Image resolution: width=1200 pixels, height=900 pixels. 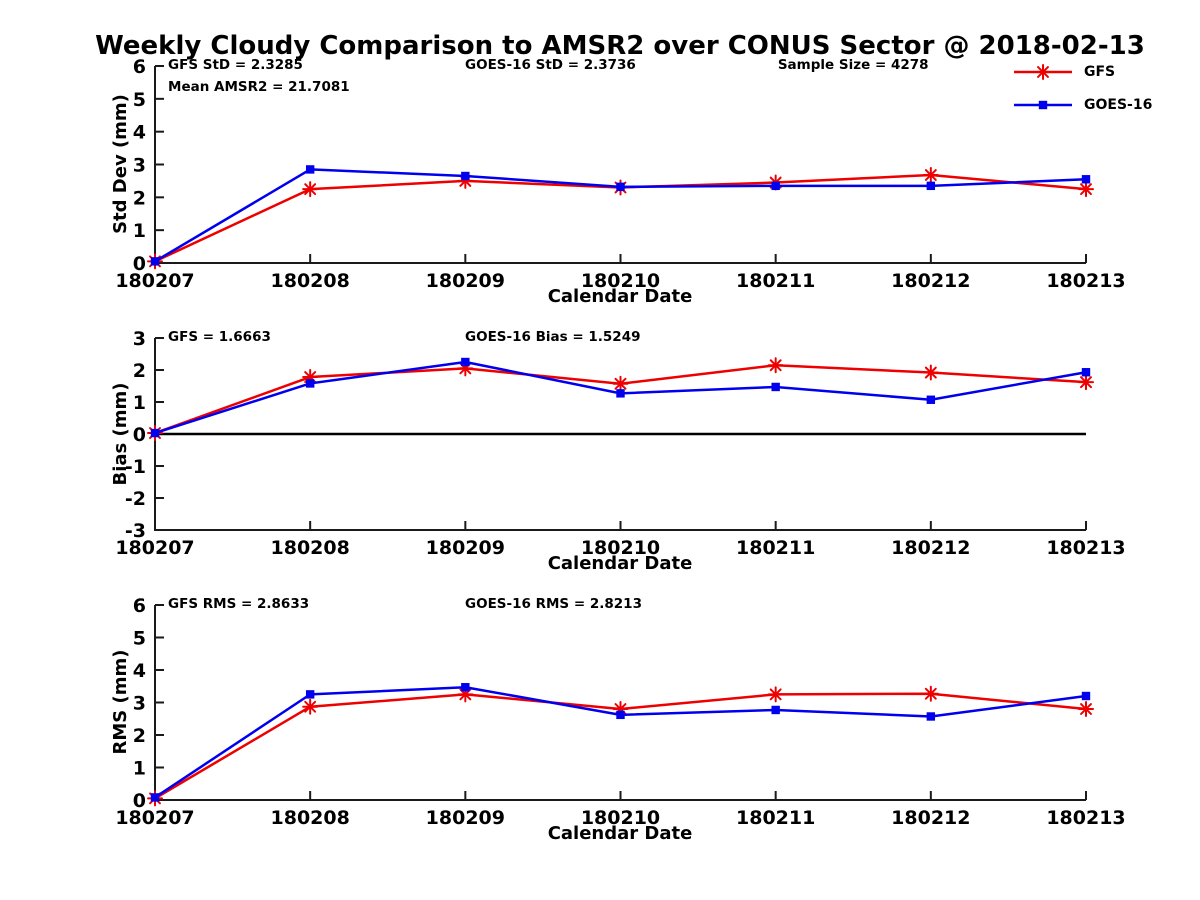 What do you see at coordinates (120, 164) in the screenshot?
I see `y-axis-label-stddev: Std Dev (mm)` at bounding box center [120, 164].